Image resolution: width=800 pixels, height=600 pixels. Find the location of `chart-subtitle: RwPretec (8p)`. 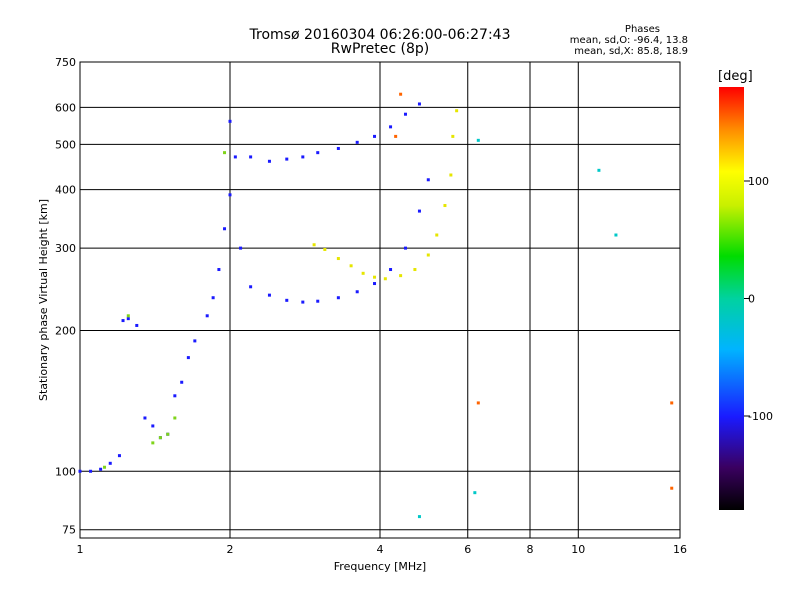

chart-subtitle: RwPretec (8p) is located at coordinates (380, 49).